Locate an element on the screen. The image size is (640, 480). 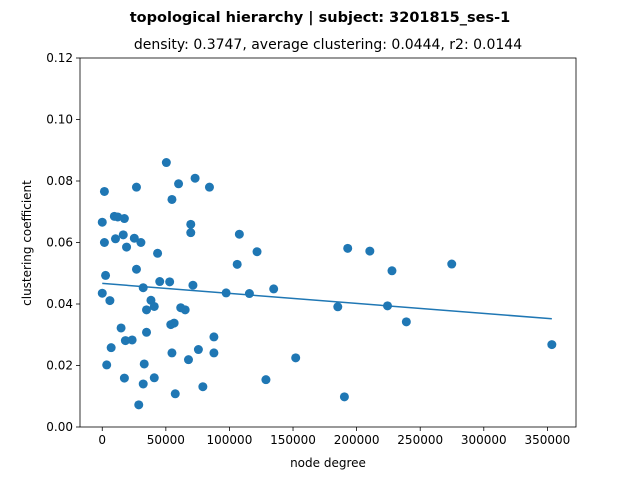
x-axis-label: node degree is located at coordinates (328, 463).